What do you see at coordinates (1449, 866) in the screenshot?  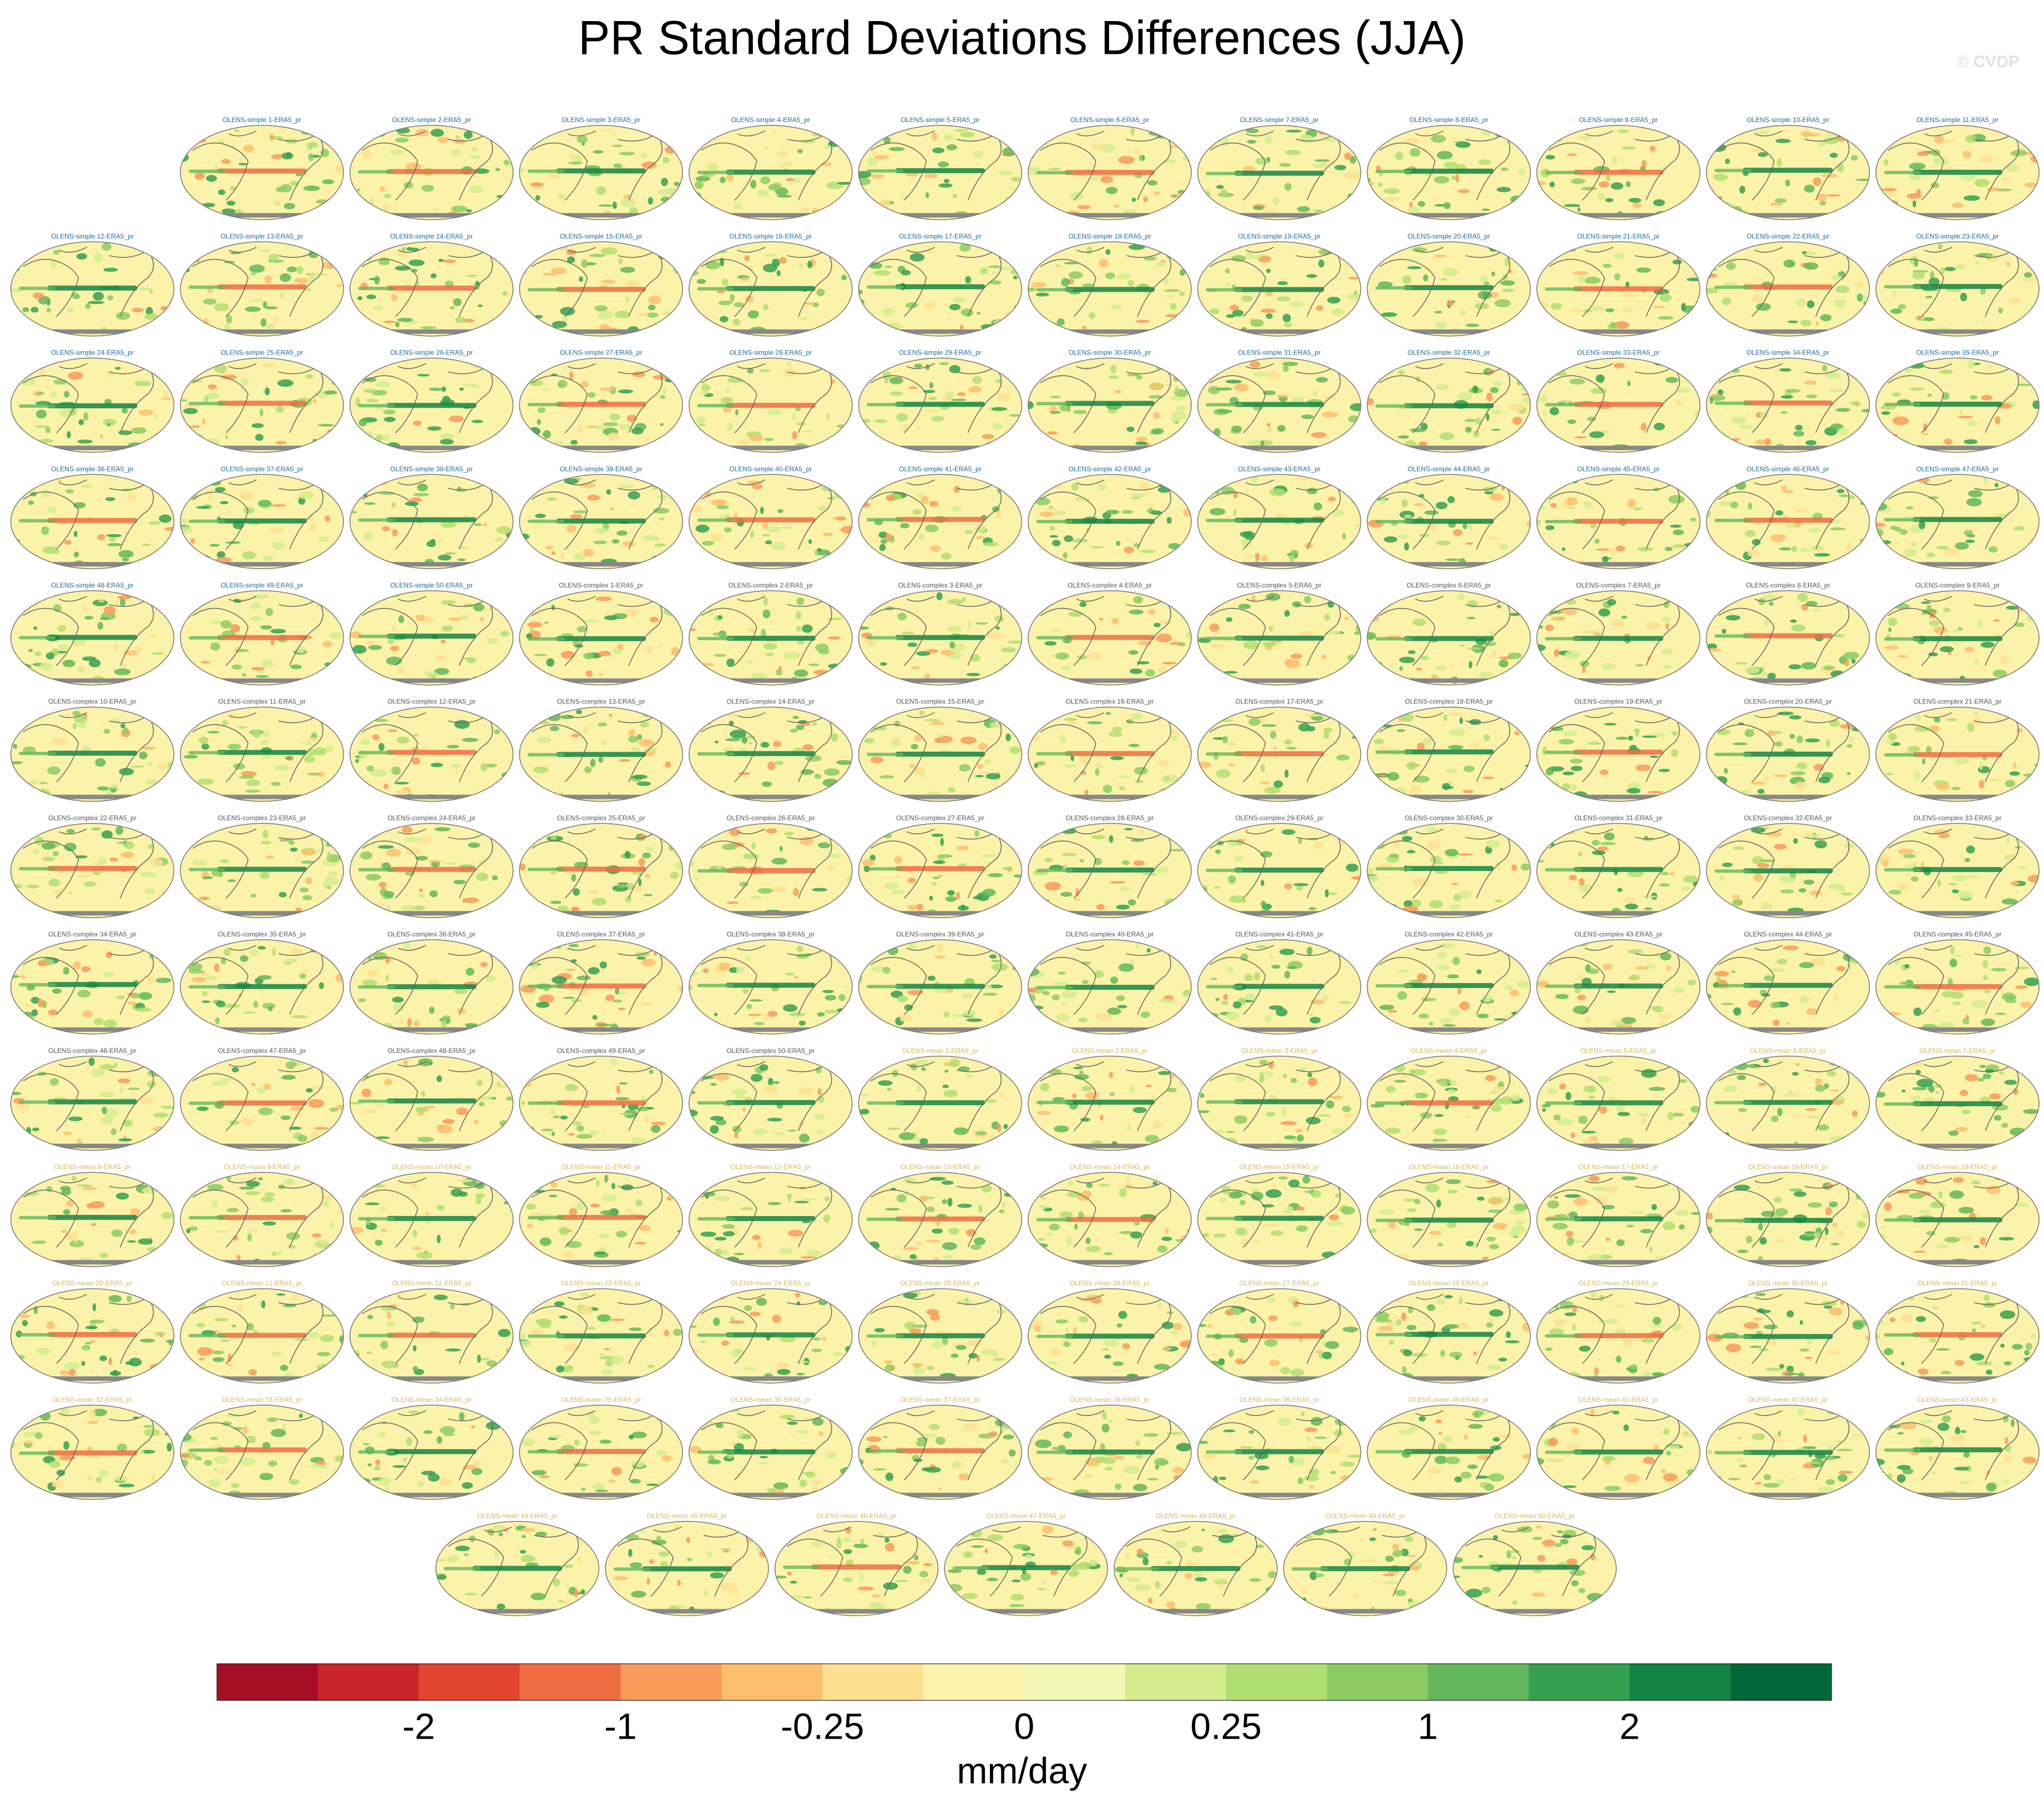 I see `map-panel: OLENS-complex 30-ERA5_pr` at bounding box center [1449, 866].